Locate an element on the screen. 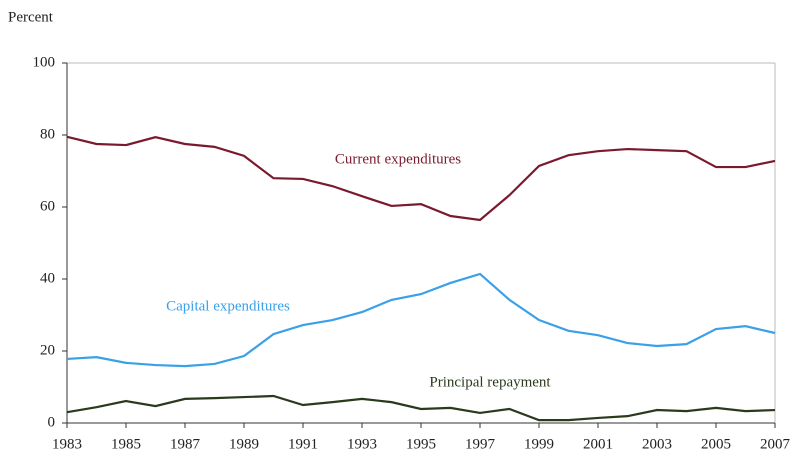 This screenshot has width=800, height=464. series-label: Current expenditures is located at coordinates (398, 159).